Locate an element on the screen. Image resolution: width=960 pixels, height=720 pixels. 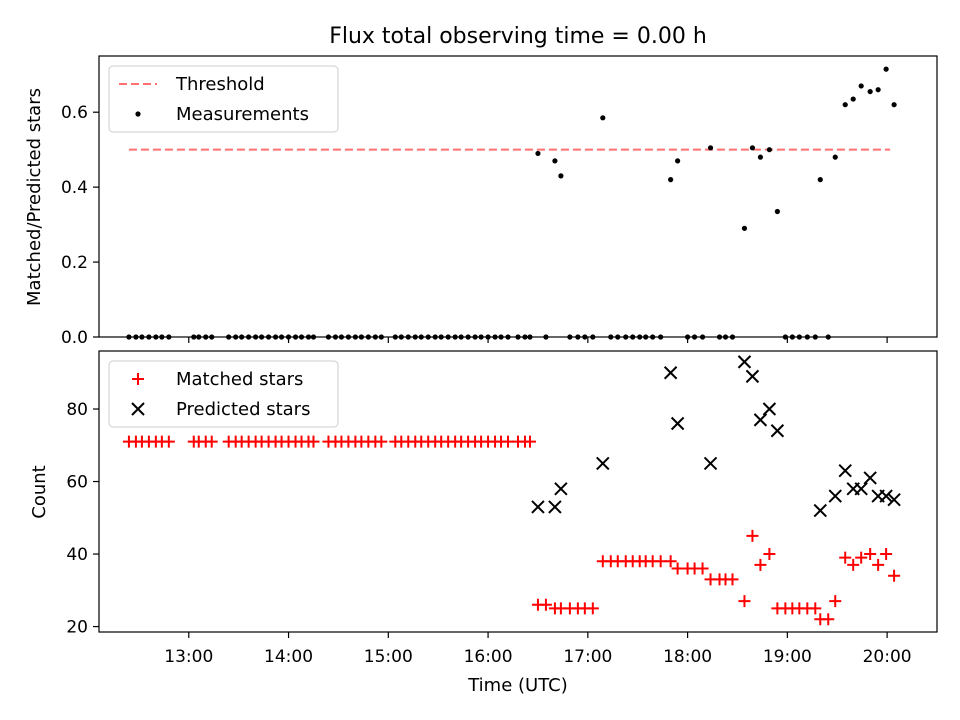
count-panel-ytick-label: 40 is located at coordinates (77, 555).